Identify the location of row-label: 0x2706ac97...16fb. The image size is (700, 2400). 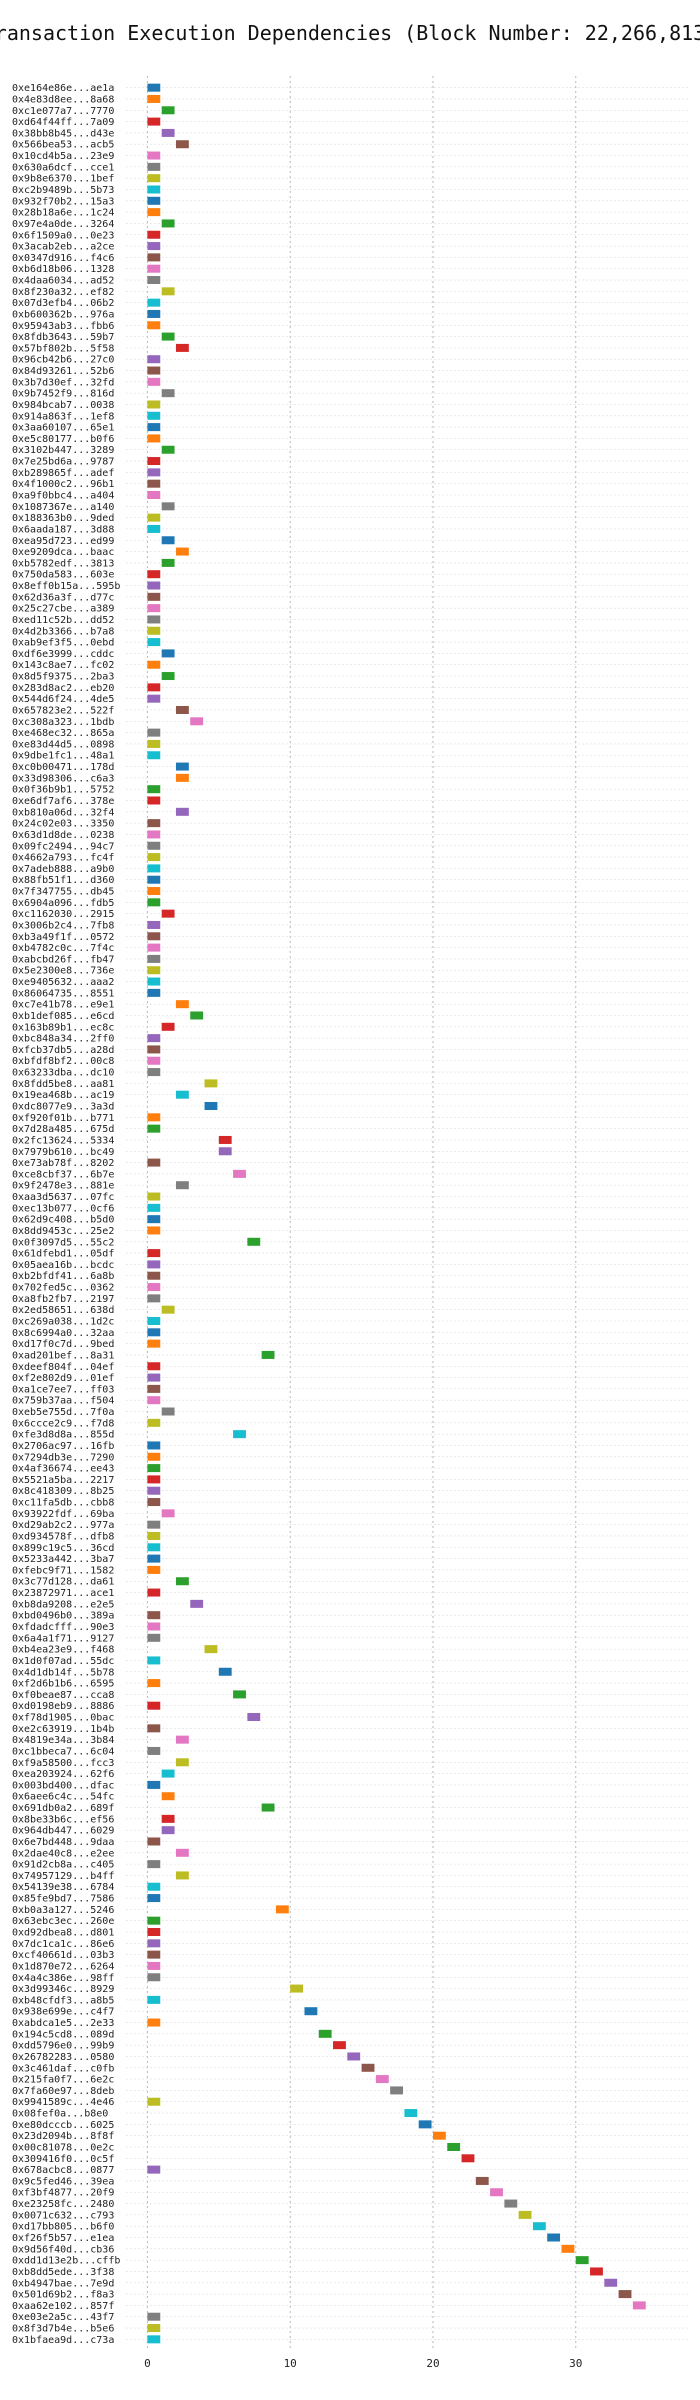
(63, 1446).